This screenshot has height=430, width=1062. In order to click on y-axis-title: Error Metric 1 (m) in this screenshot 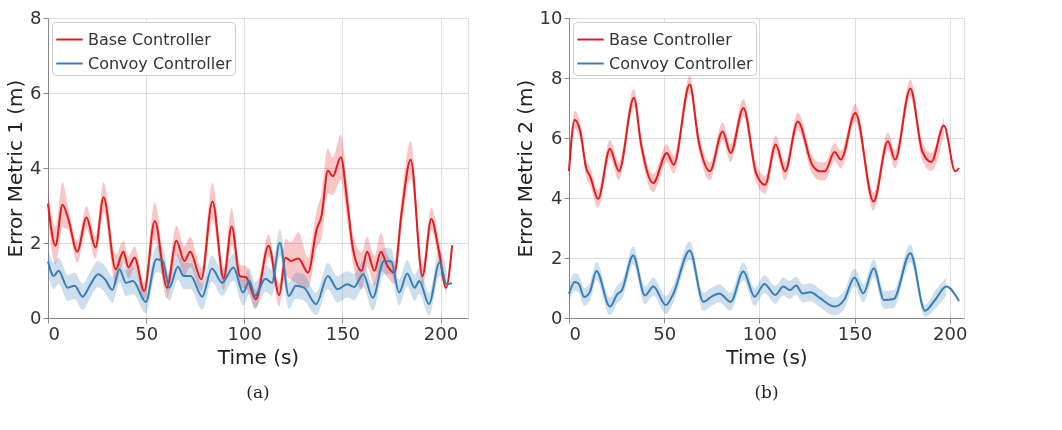, I will do `click(15, 168)`.